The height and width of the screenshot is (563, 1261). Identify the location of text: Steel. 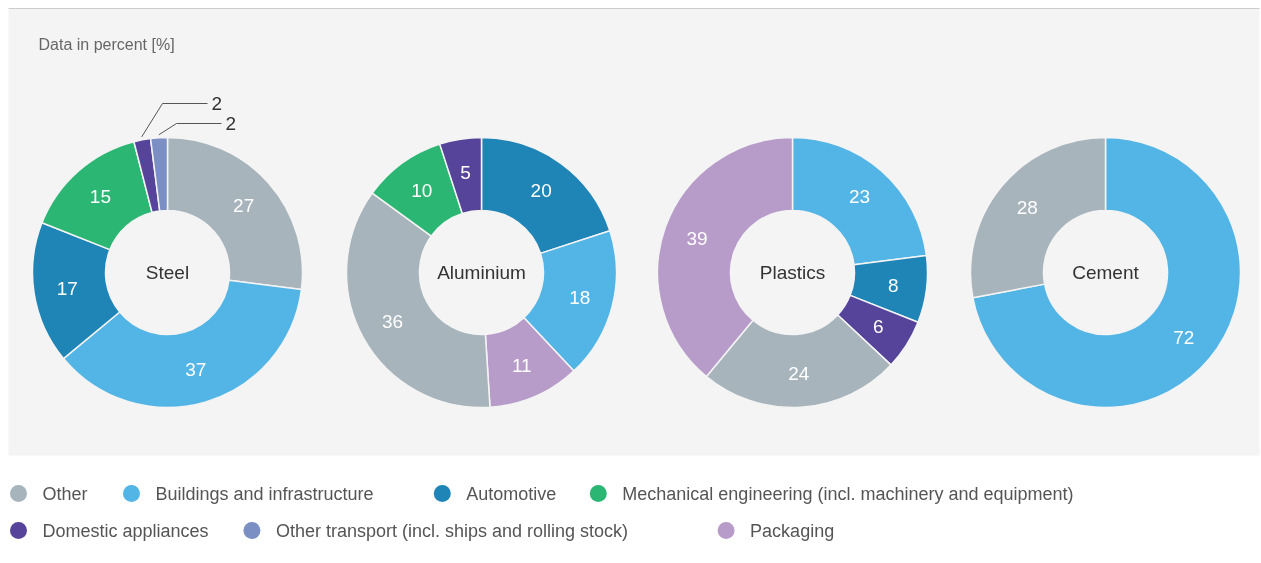
(167, 272).